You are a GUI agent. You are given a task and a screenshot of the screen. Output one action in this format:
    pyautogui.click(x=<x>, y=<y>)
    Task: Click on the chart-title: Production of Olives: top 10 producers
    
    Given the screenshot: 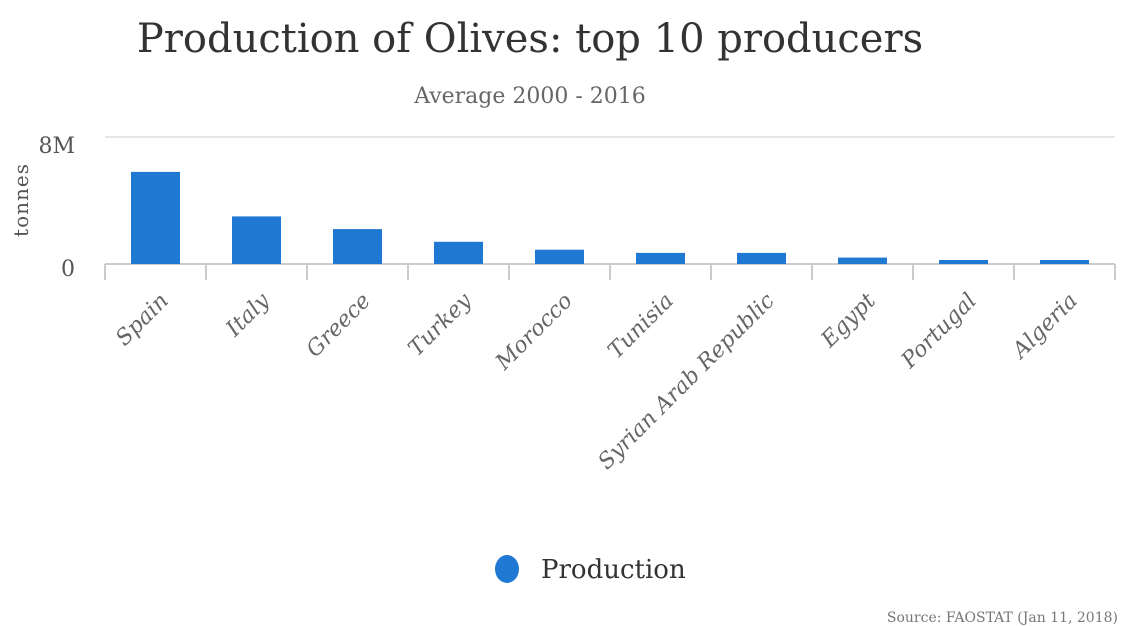 What is the action you would take?
    pyautogui.click(x=530, y=39)
    